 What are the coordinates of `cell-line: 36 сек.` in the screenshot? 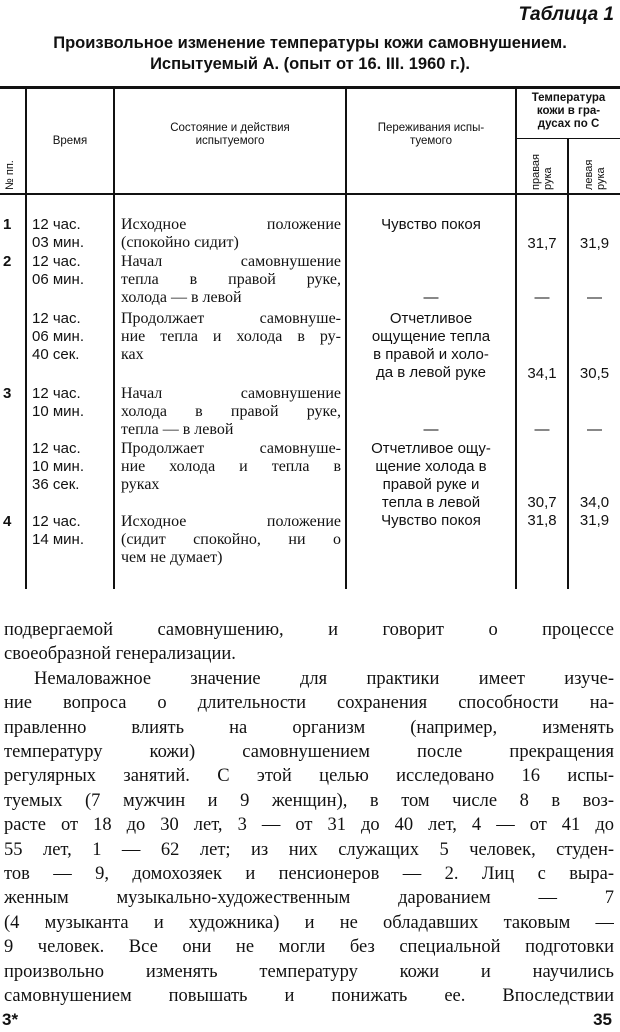 It's located at (56, 484).